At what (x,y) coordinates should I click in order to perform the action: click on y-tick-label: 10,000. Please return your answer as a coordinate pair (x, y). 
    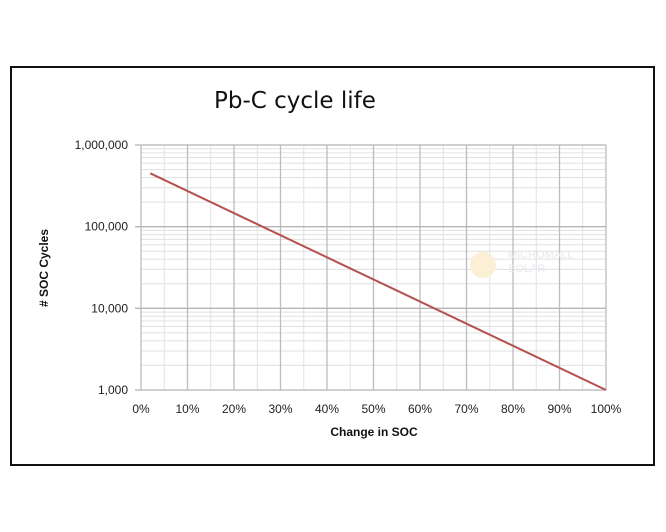
    Looking at the image, I should click on (109, 308).